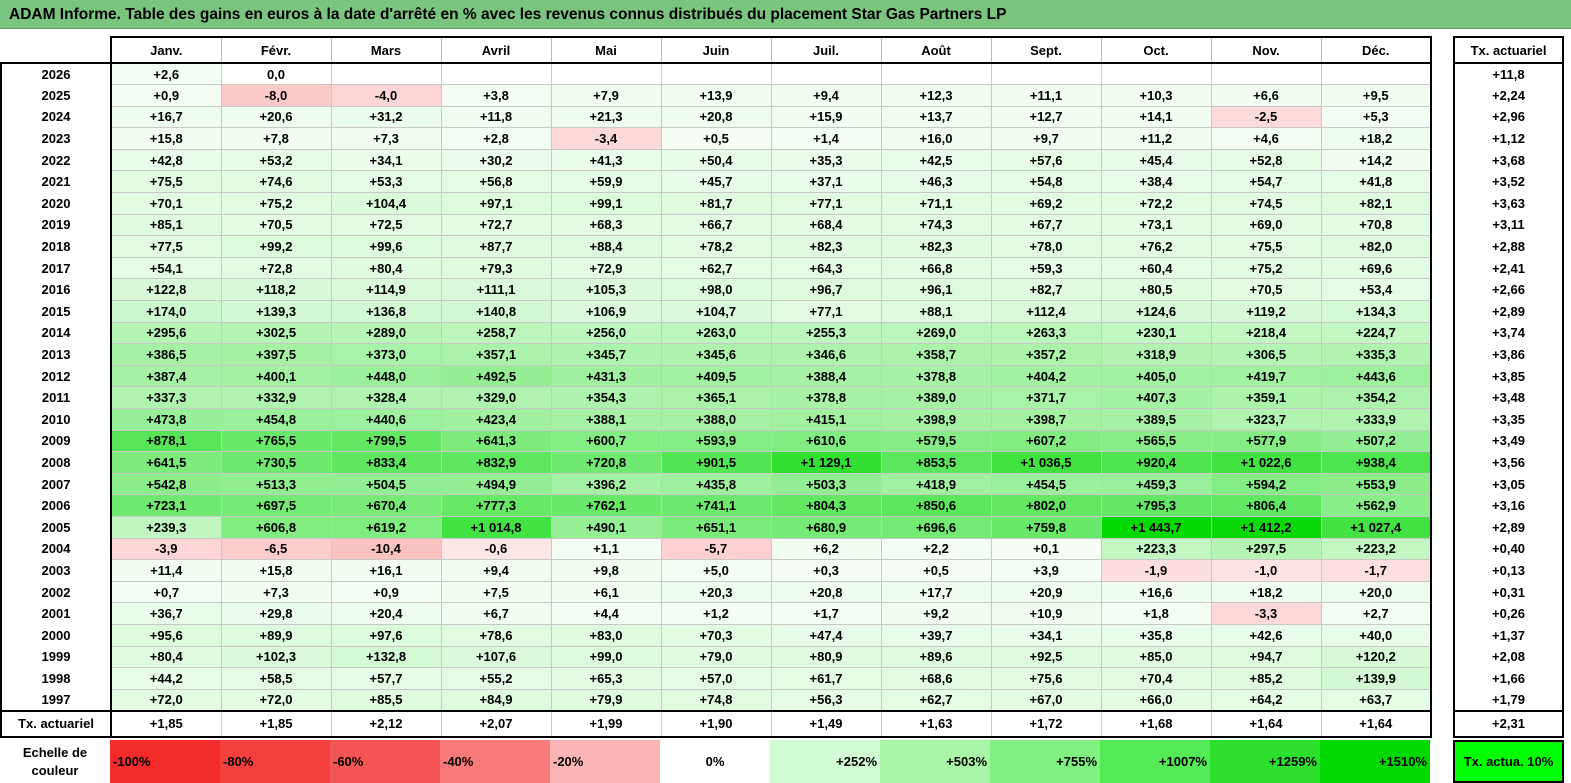 This screenshot has width=1571, height=783. What do you see at coordinates (166, 441) in the screenshot?
I see `return-cell: +878,1` at bounding box center [166, 441].